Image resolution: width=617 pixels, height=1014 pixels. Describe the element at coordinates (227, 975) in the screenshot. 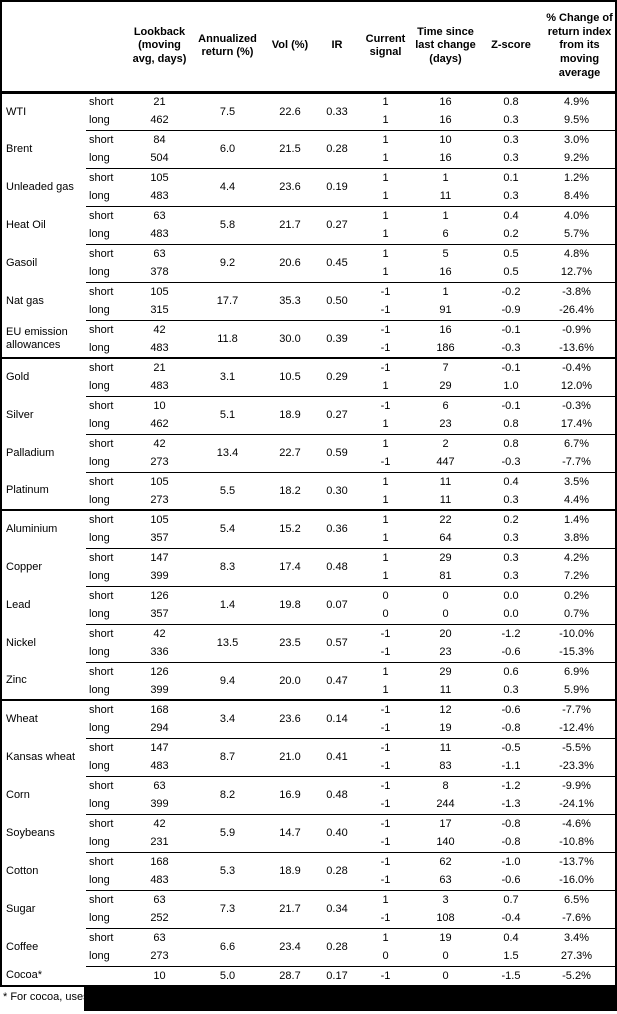

I see `annualized-return-value: 5.0` at that location.